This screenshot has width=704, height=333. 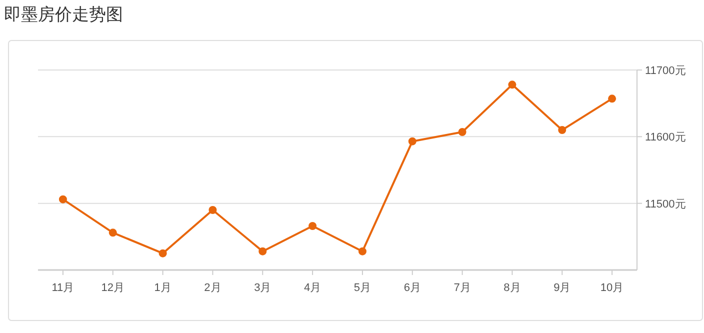 I want to click on y-tick-label: 11700元, so click(x=665, y=71).